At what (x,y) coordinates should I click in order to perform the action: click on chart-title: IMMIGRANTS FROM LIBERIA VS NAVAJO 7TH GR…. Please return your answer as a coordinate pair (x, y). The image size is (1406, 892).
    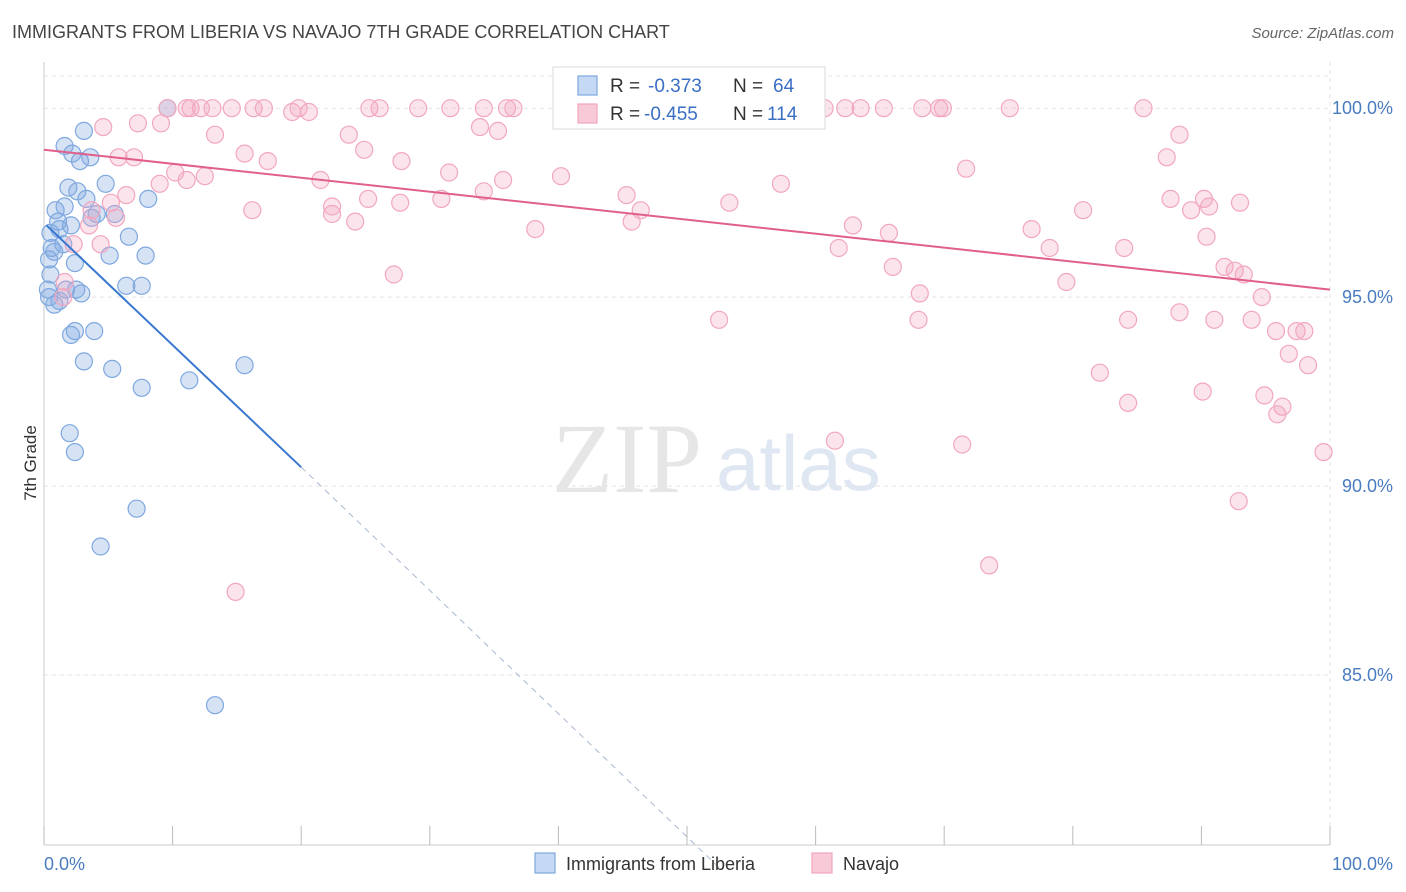
    Looking at the image, I should click on (341, 32).